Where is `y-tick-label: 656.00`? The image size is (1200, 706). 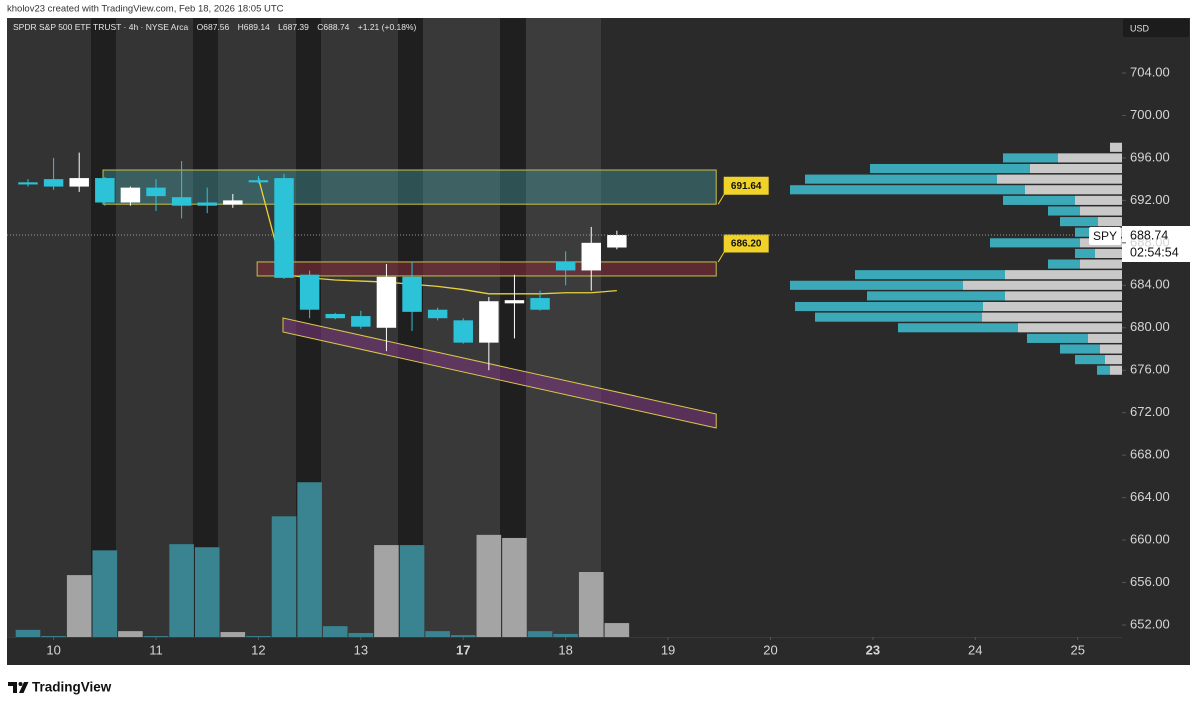
y-tick-label: 656.00 is located at coordinates (1150, 581).